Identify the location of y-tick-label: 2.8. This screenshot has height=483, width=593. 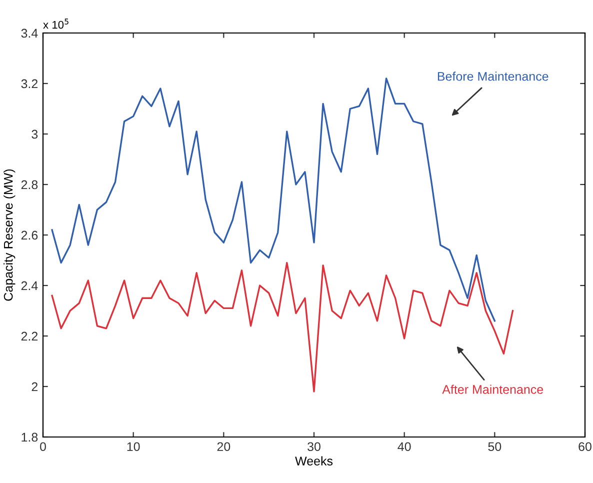
(29, 185).